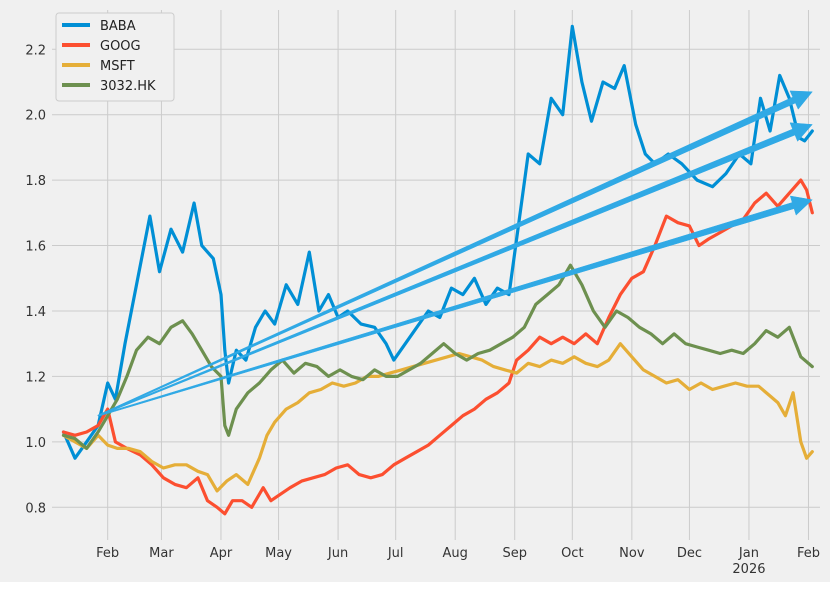  I want to click on x-tick-label: Oct, so click(572, 553).